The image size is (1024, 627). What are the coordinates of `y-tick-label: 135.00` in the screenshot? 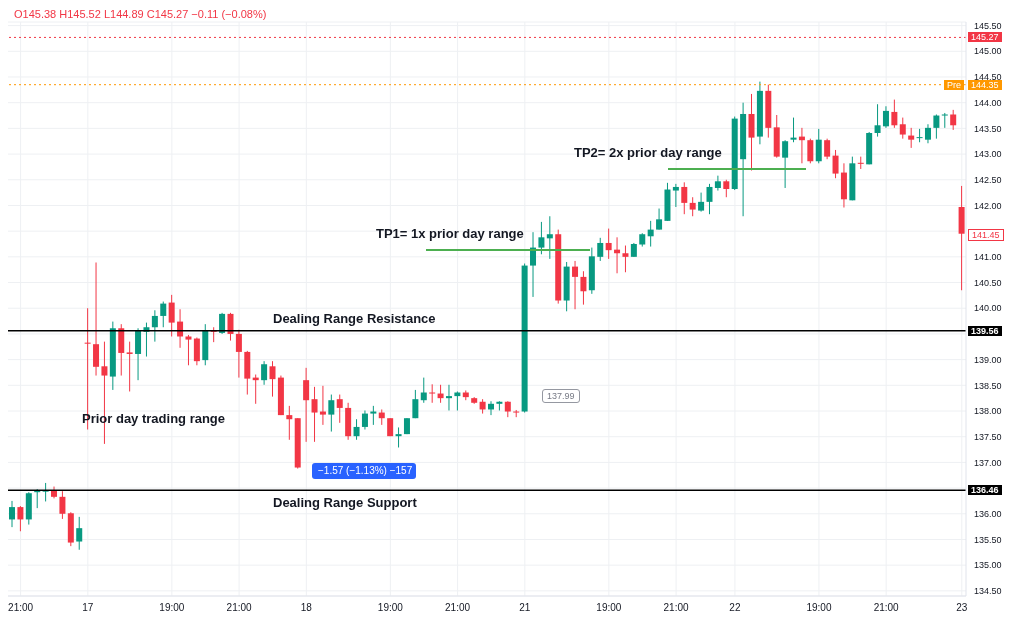 It's located at (988, 565).